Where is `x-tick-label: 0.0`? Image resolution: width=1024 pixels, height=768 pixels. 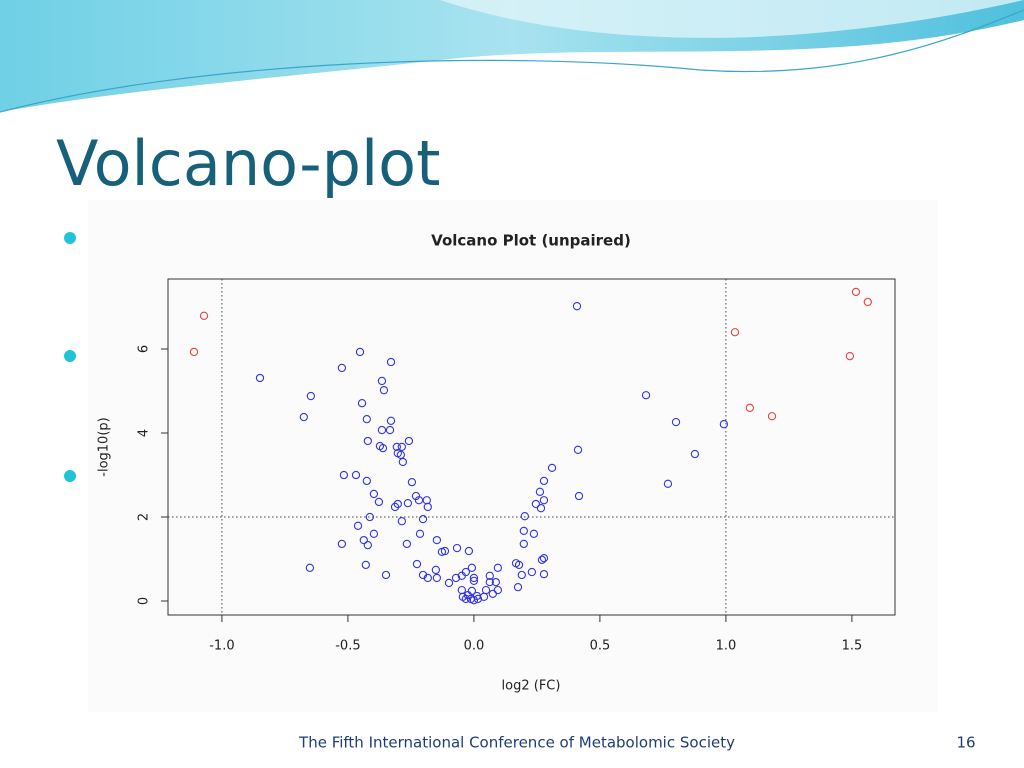
x-tick-label: 0.0 is located at coordinates (474, 646).